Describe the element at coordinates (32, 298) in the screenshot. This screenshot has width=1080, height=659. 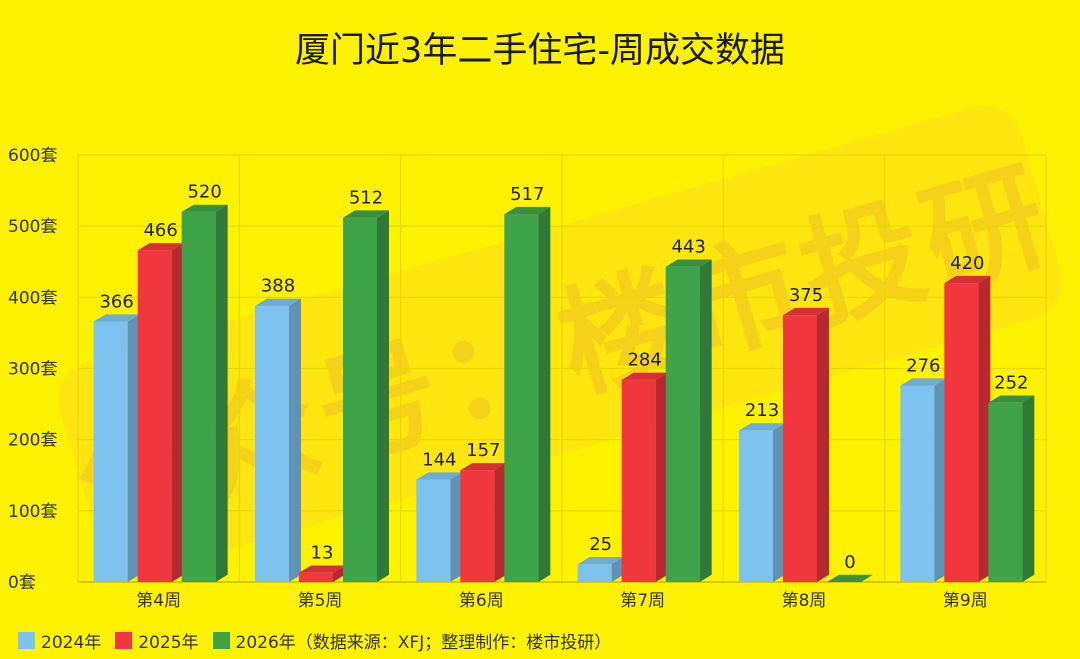
I see `y-tick-label: 400套` at that location.